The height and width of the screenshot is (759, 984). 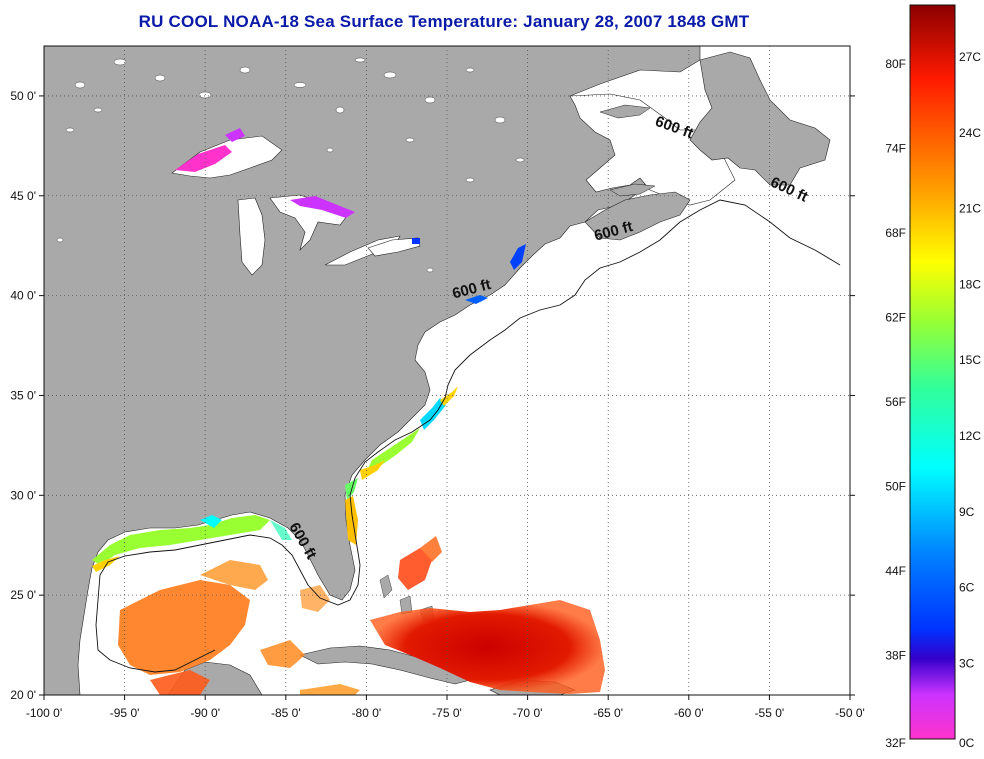 I want to click on colorbar-f-label: 32F, so click(x=895, y=743).